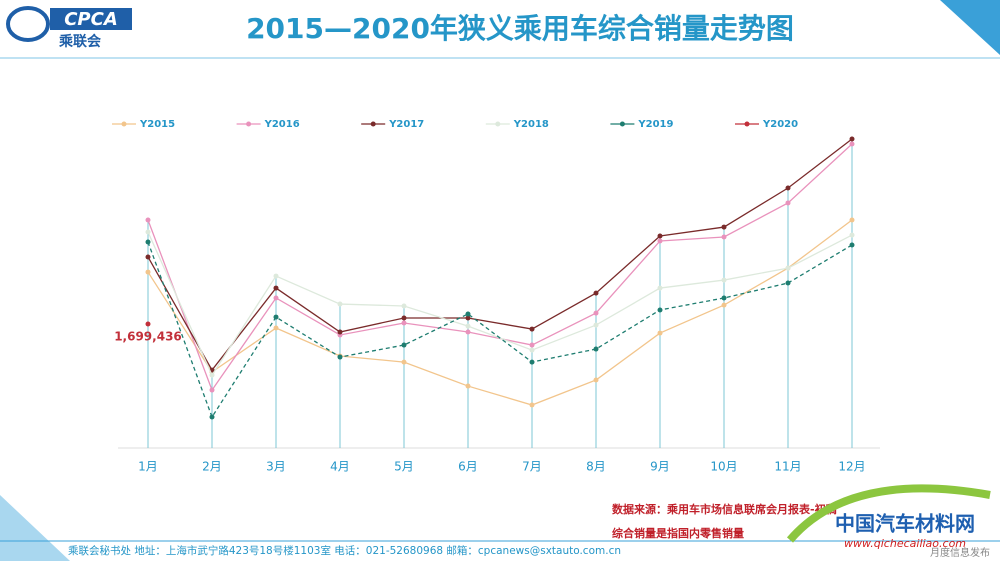 The height and width of the screenshot is (565, 1000). I want to click on watermark-name: 中国汽车材料网, so click(905, 524).